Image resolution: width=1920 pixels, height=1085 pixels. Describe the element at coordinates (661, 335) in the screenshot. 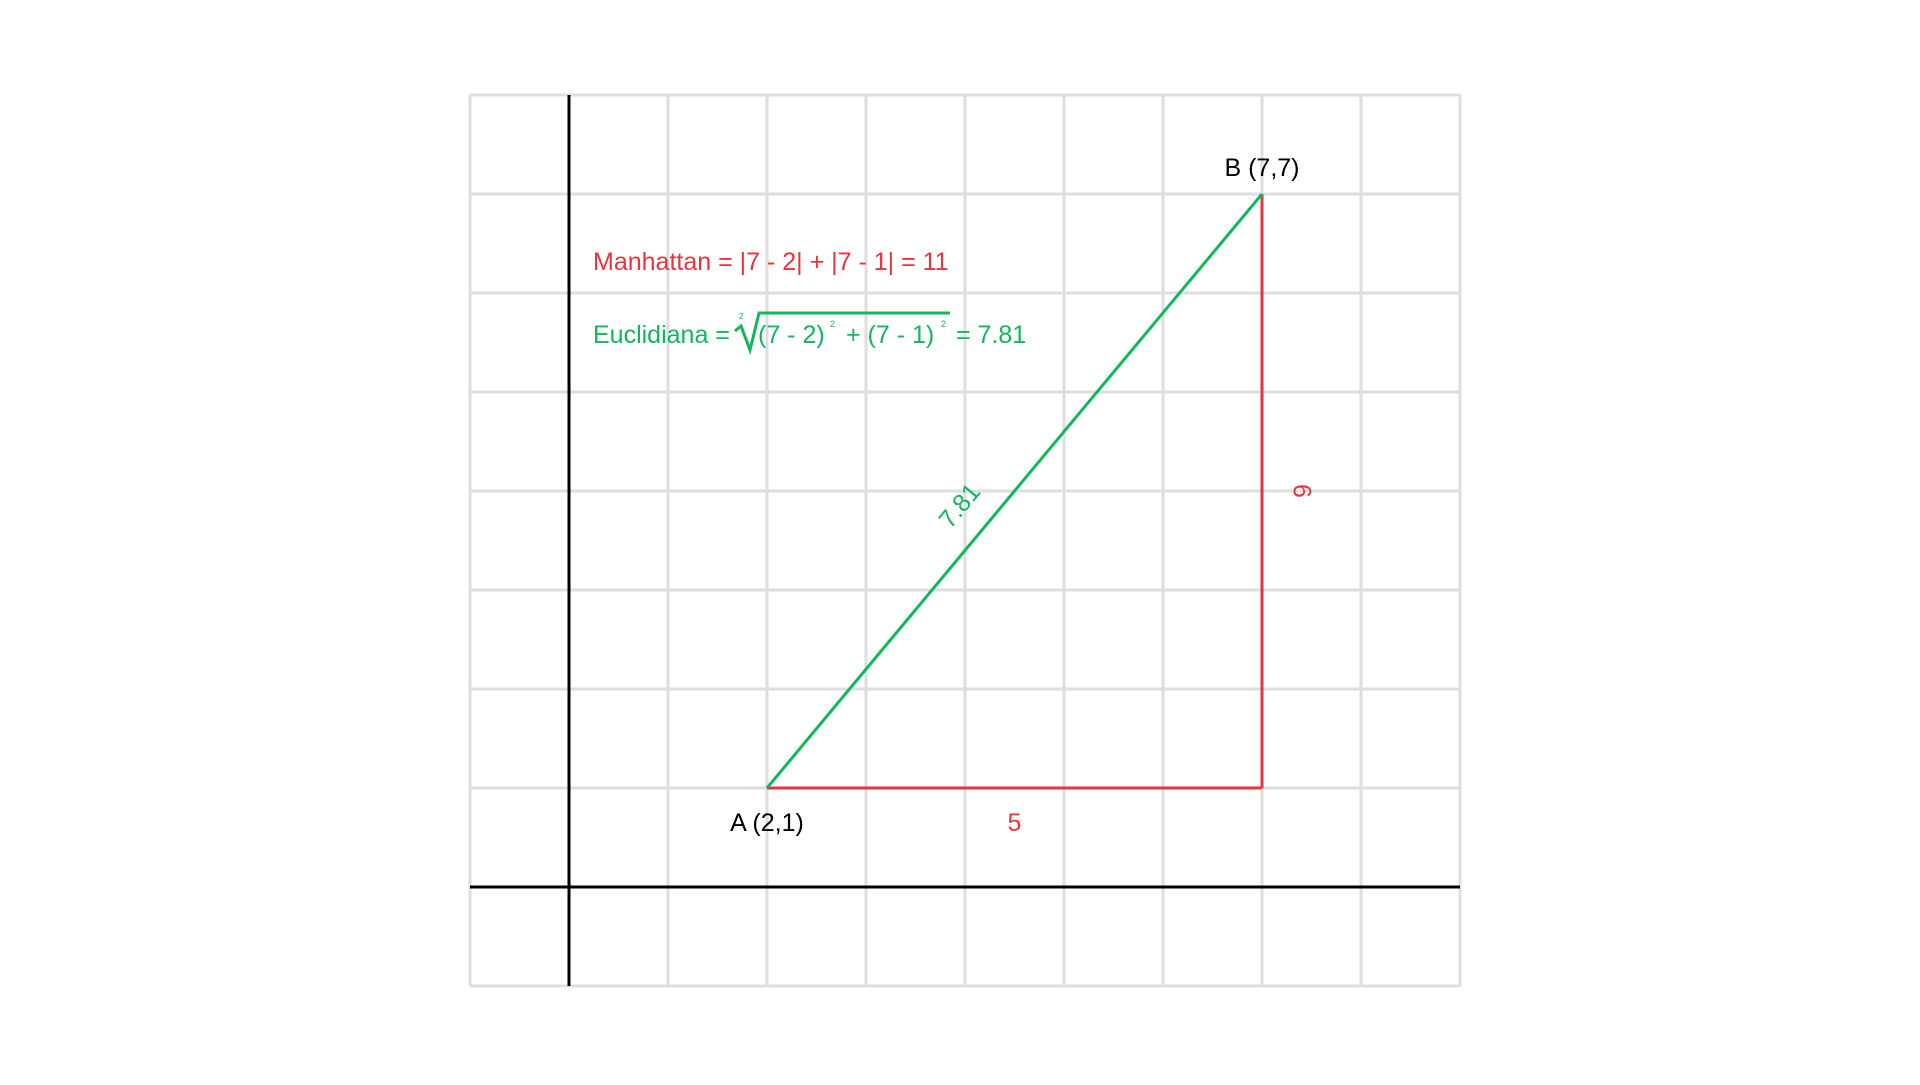

I see `euclidean-formula-prefix: Euclidiana =` at that location.